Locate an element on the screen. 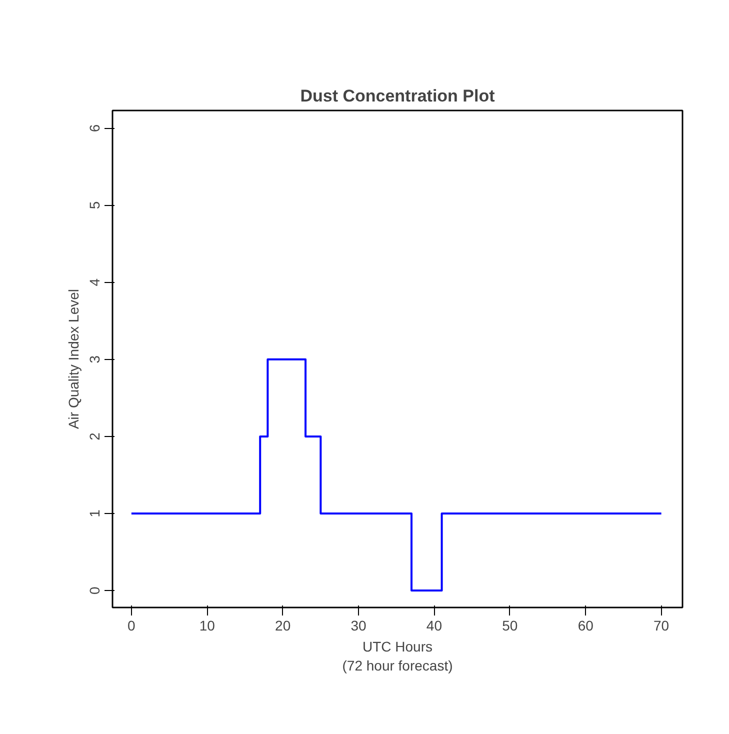 This screenshot has width=729, height=734. y-tick-label: 3 is located at coordinates (94, 359).